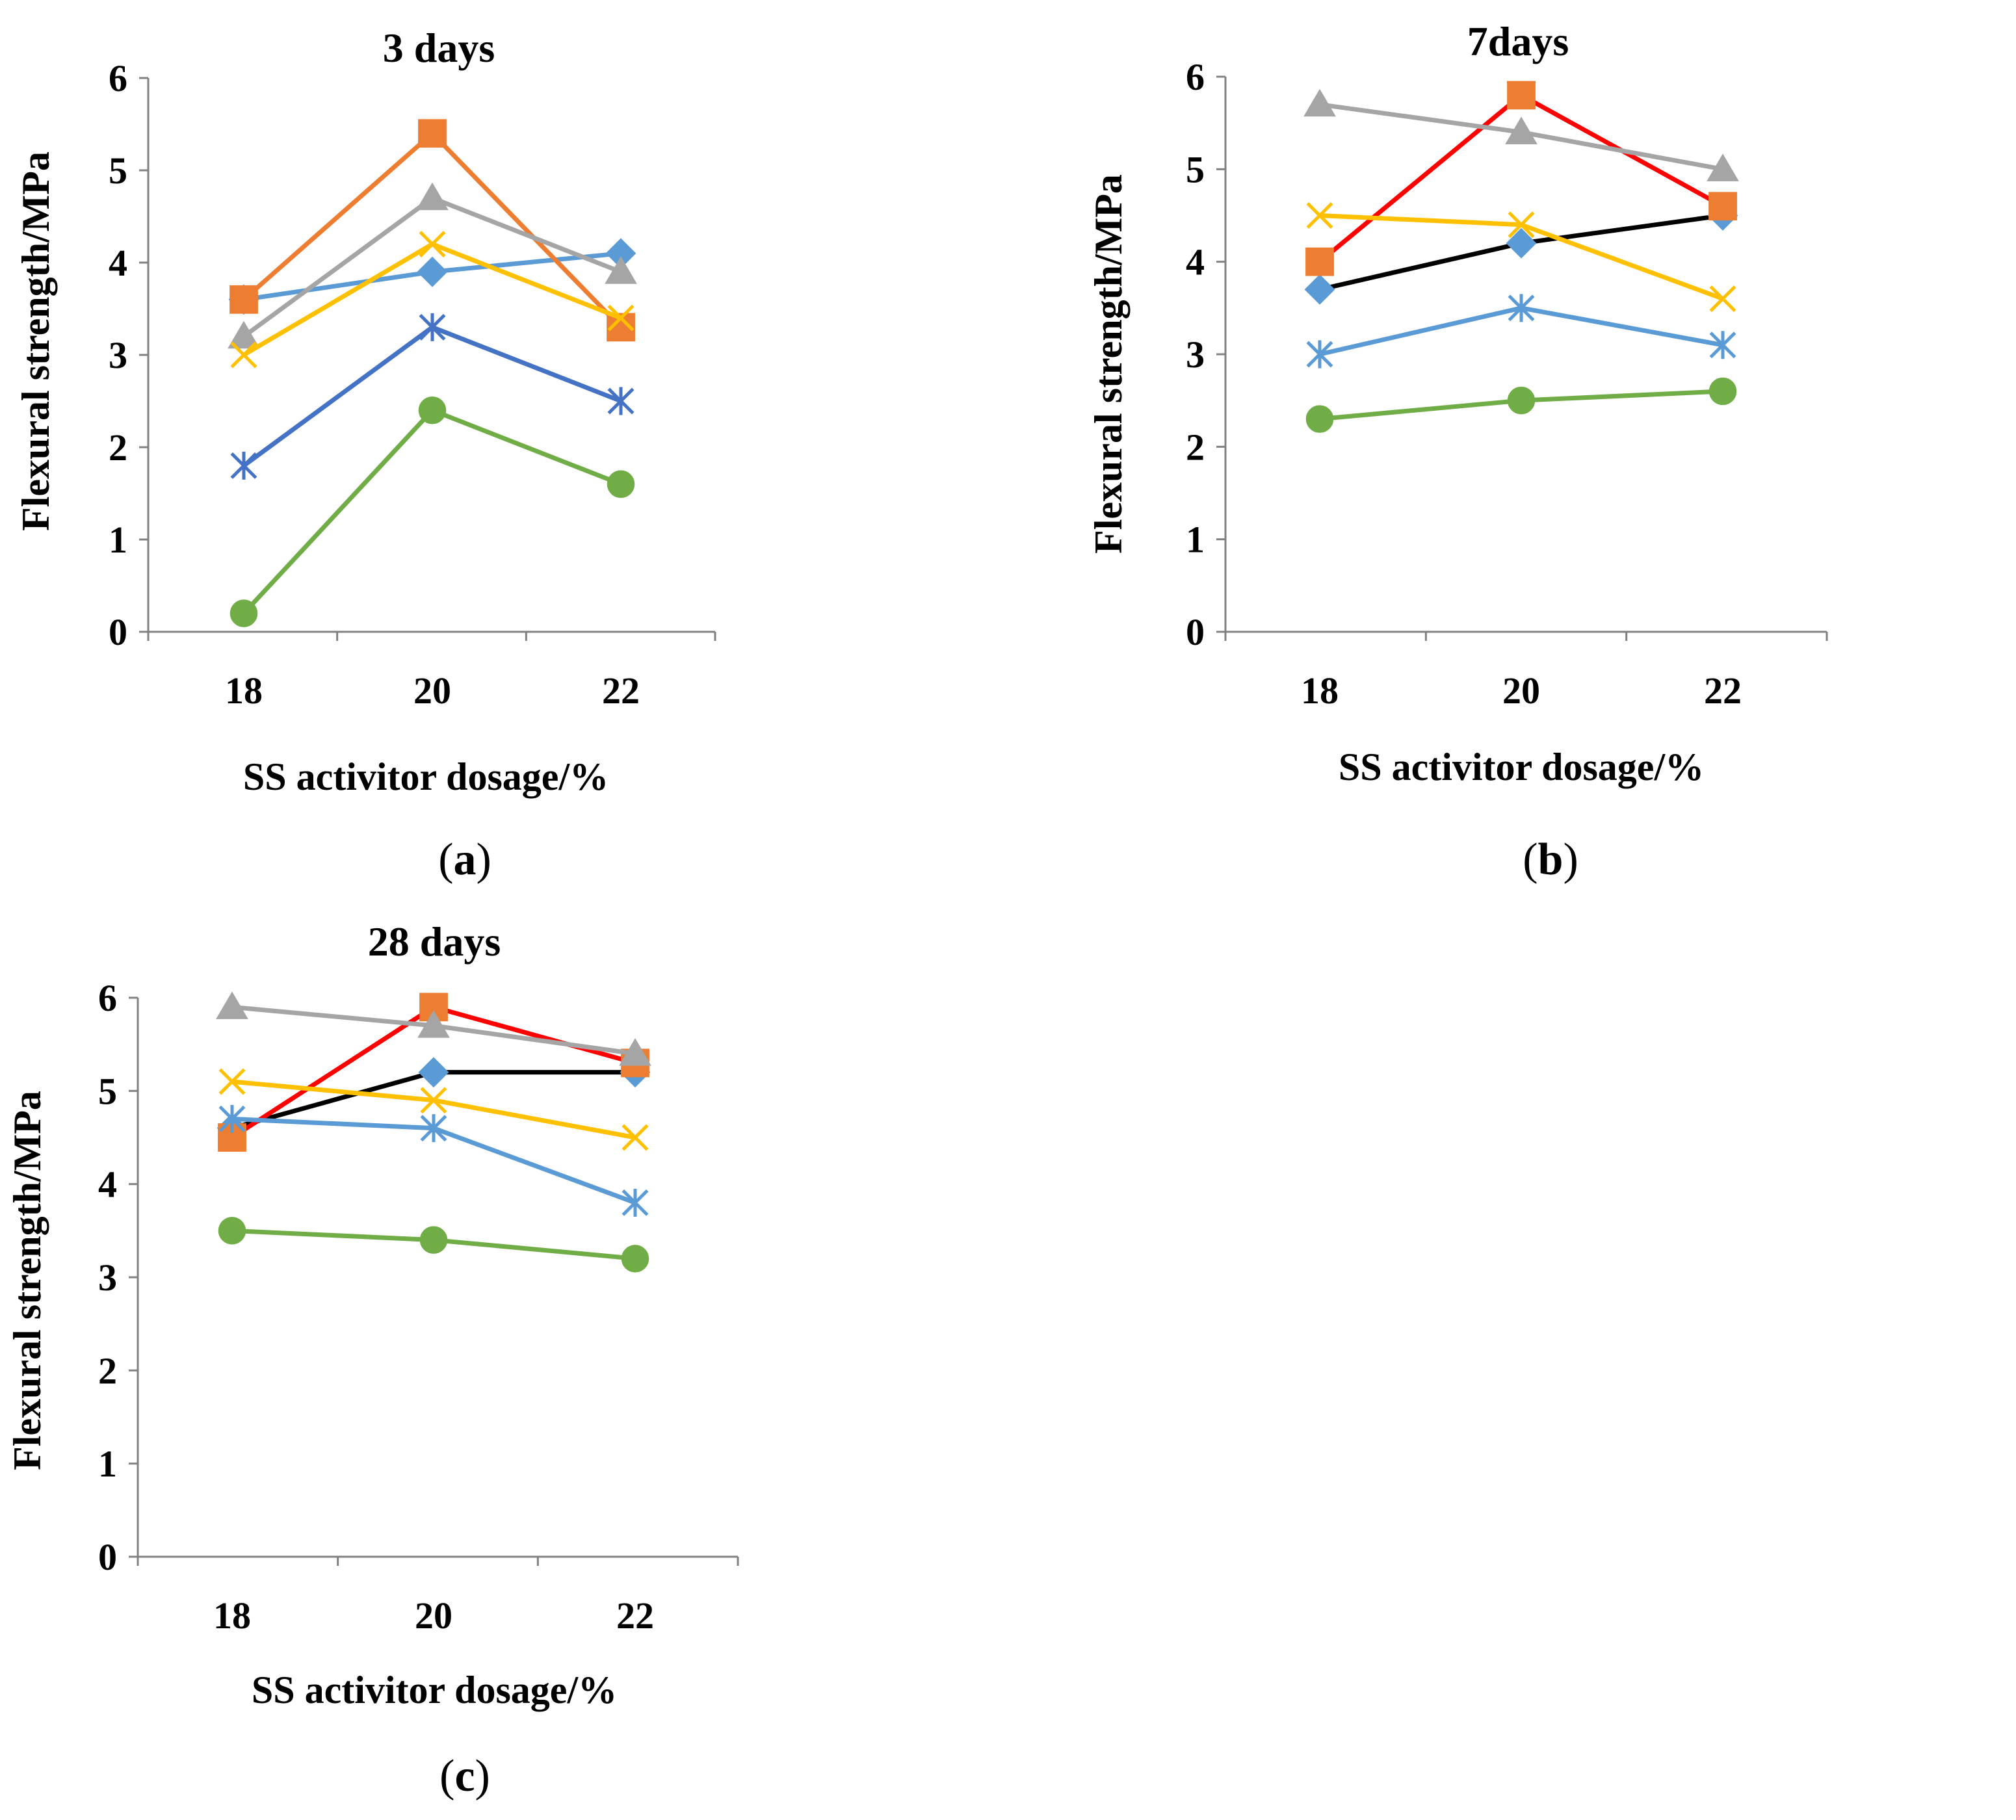 Image resolution: width=2016 pixels, height=1820 pixels. What do you see at coordinates (1319, 261) in the screenshot?
I see `panel-b-point-M0.6-18` at bounding box center [1319, 261].